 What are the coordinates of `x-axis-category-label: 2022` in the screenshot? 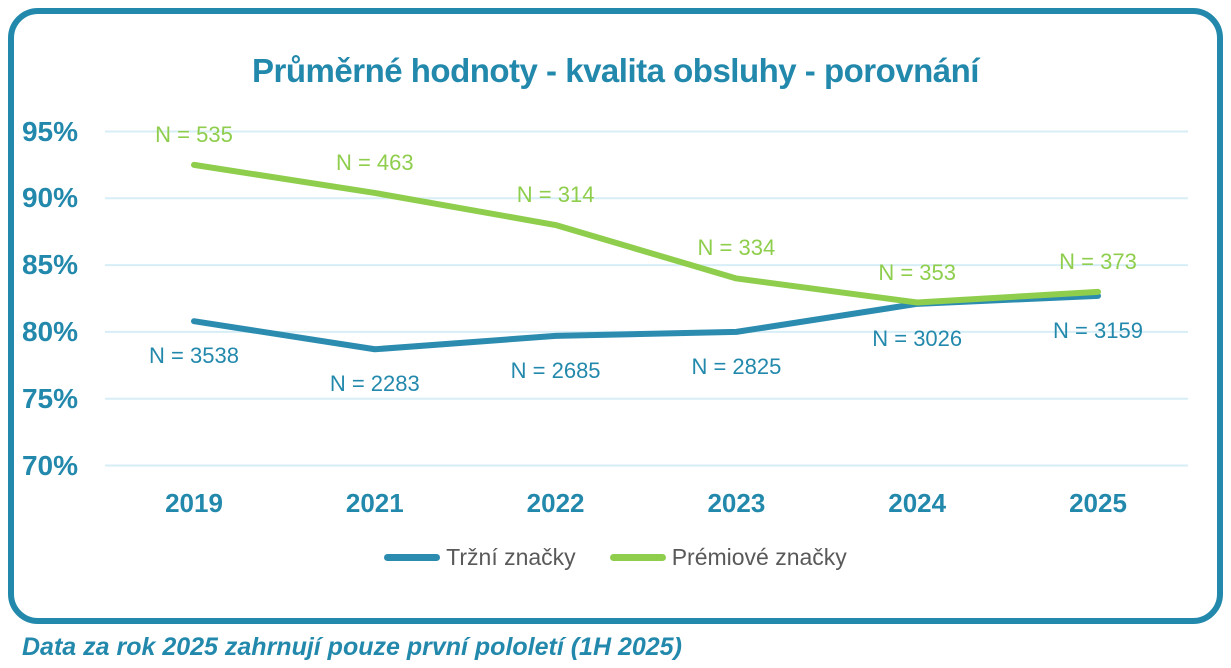 It's located at (555, 503).